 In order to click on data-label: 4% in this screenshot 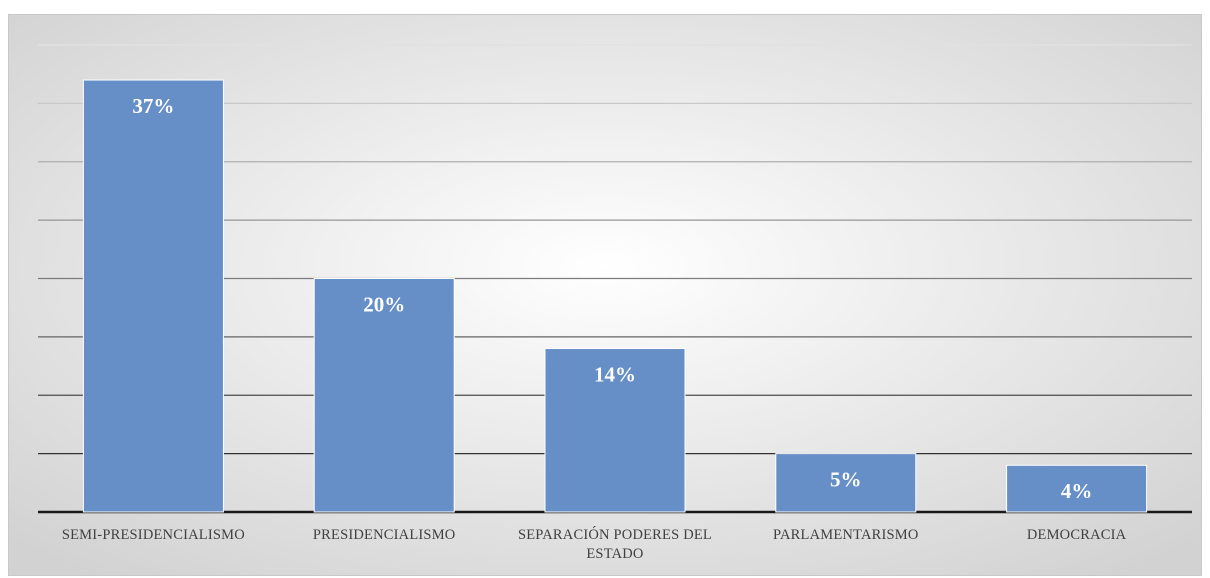, I will do `click(1077, 491)`.